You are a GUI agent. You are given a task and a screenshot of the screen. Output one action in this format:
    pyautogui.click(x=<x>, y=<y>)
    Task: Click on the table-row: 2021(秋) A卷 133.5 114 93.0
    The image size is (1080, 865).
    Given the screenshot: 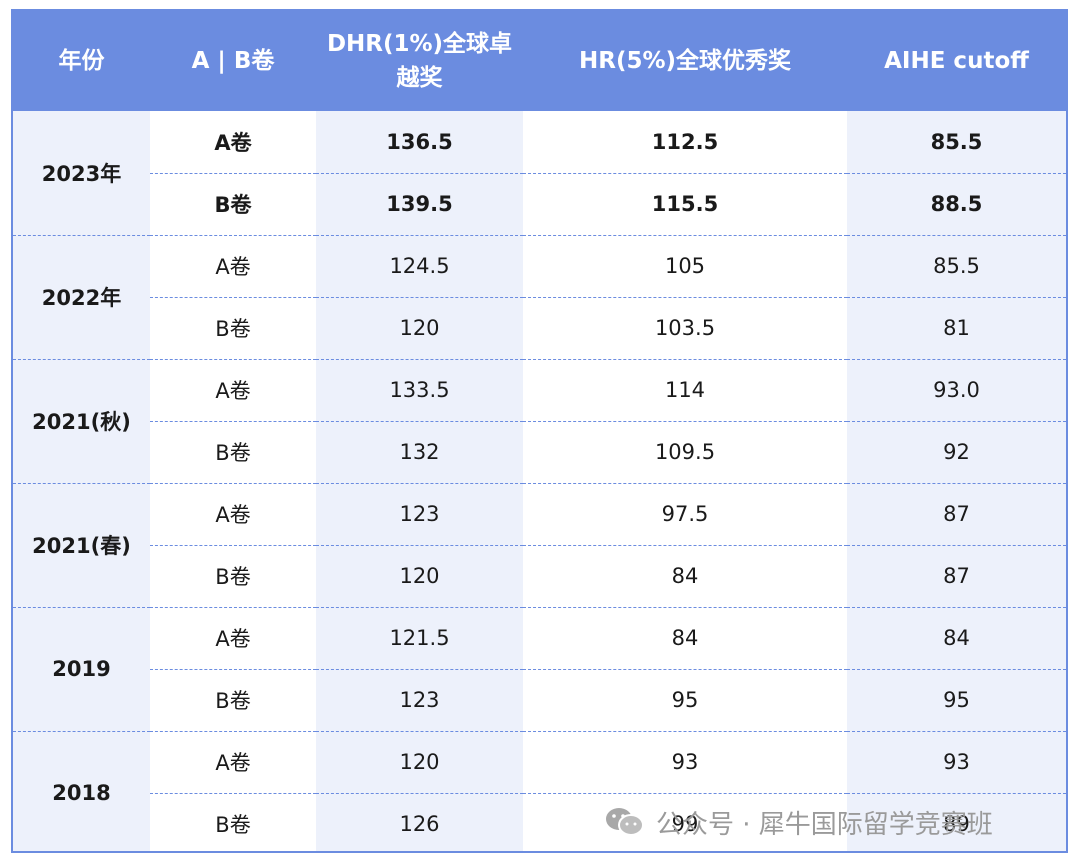 What is the action you would take?
    pyautogui.click(x=539, y=420)
    